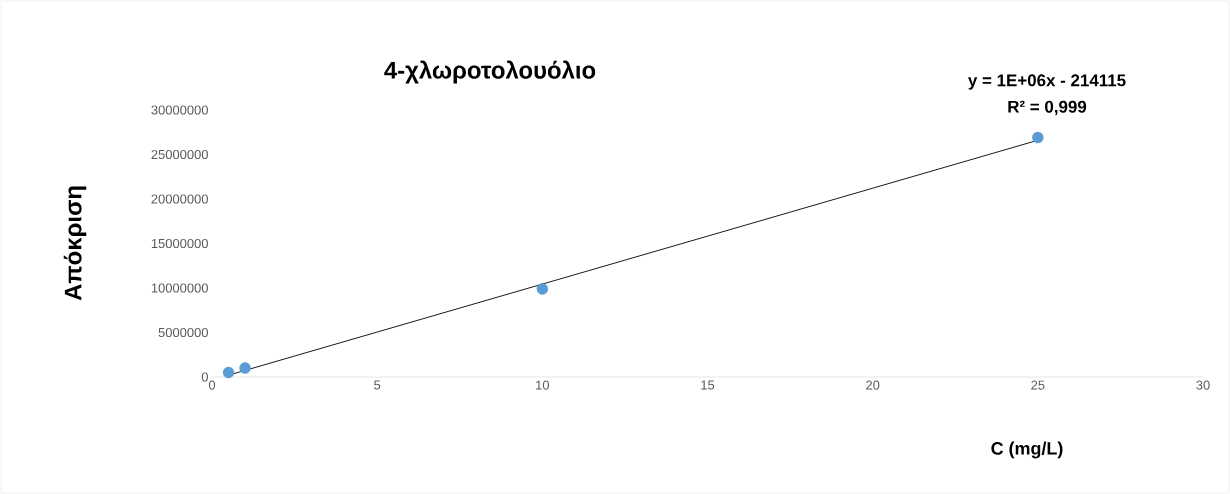 This screenshot has height=494, width=1230. I want to click on x-tick-label: 30, so click(1203, 385).